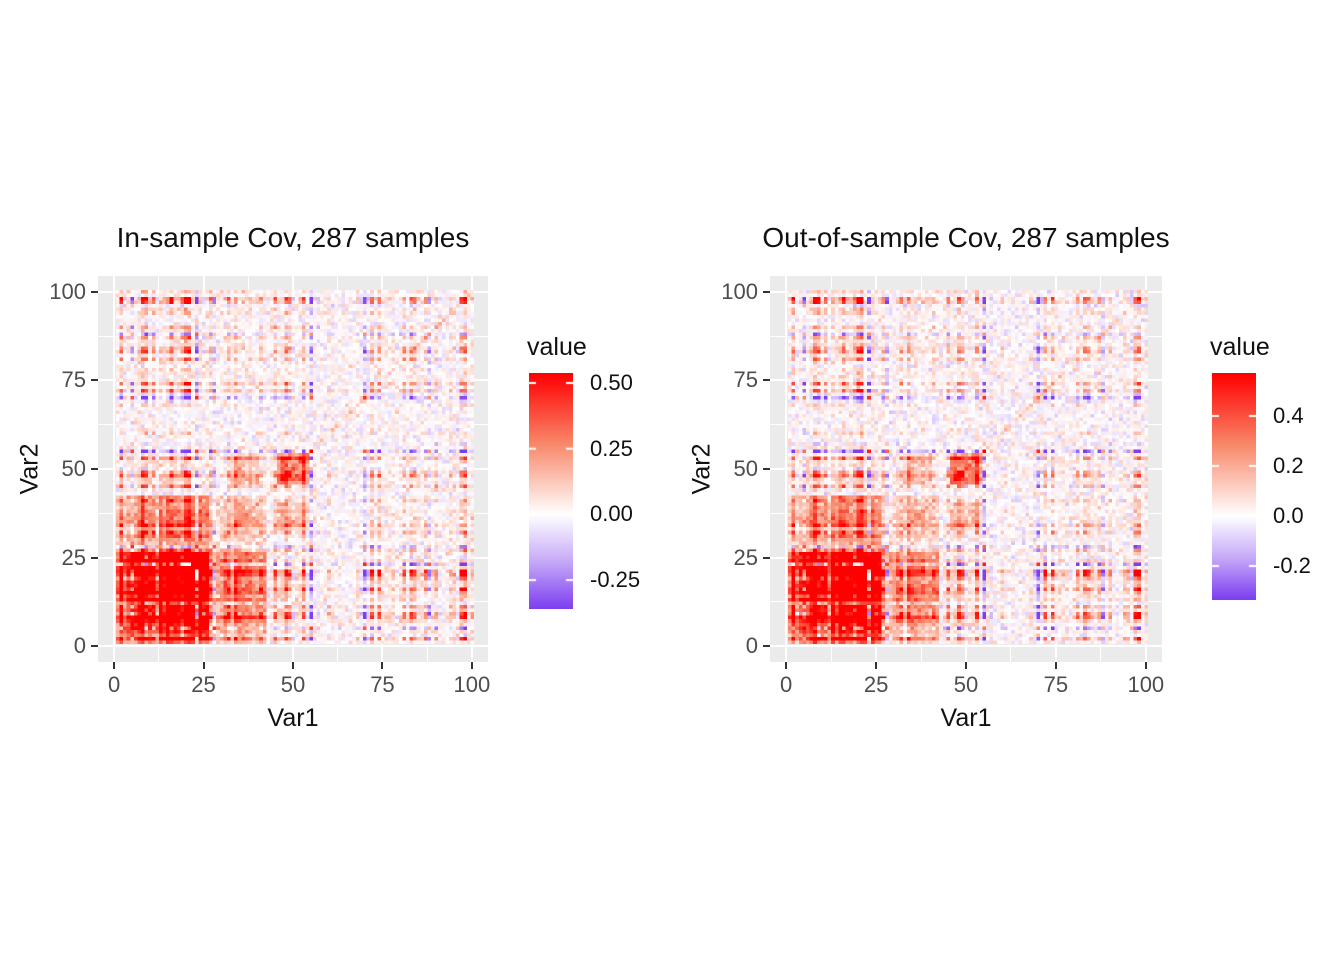  I want to click on legend-tick-label: 0.2, so click(1288, 465).